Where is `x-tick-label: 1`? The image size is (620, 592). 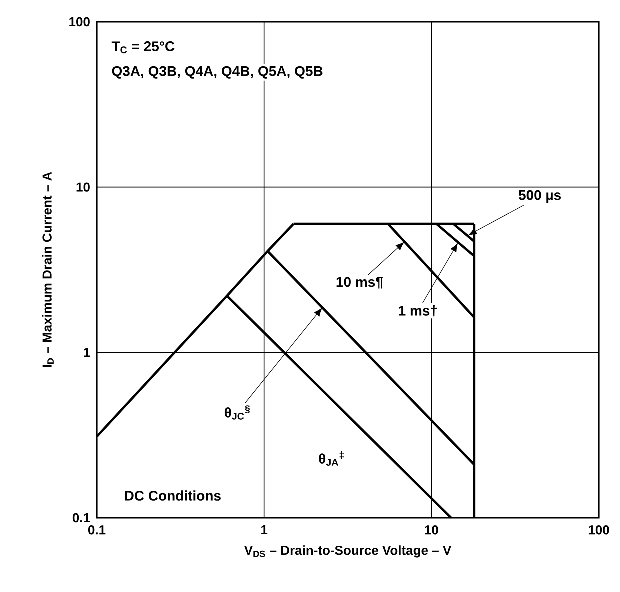
x-tick-label: 1 is located at coordinates (265, 530).